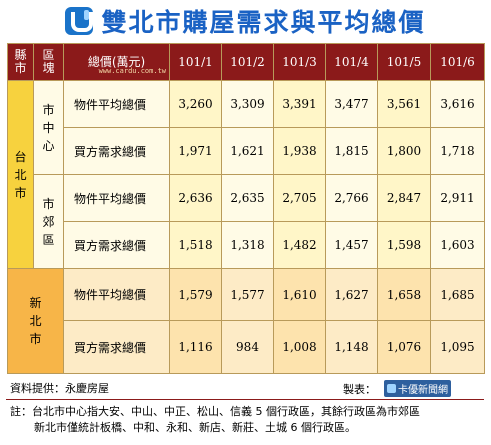 The width and height of the screenshot is (491, 445). I want to click on value-cell: 2,911, so click(457, 198).